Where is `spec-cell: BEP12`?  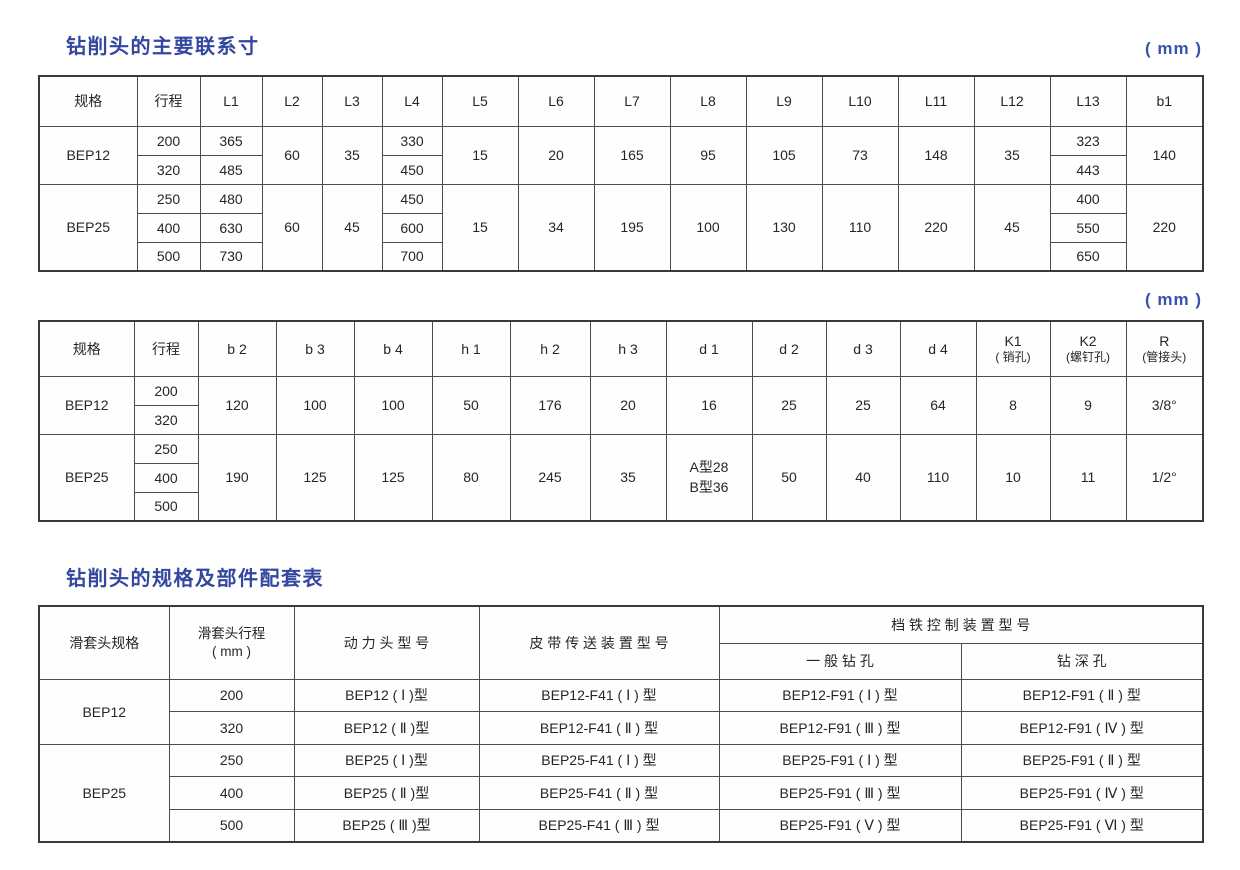
spec-cell: BEP12 is located at coordinates (88, 155).